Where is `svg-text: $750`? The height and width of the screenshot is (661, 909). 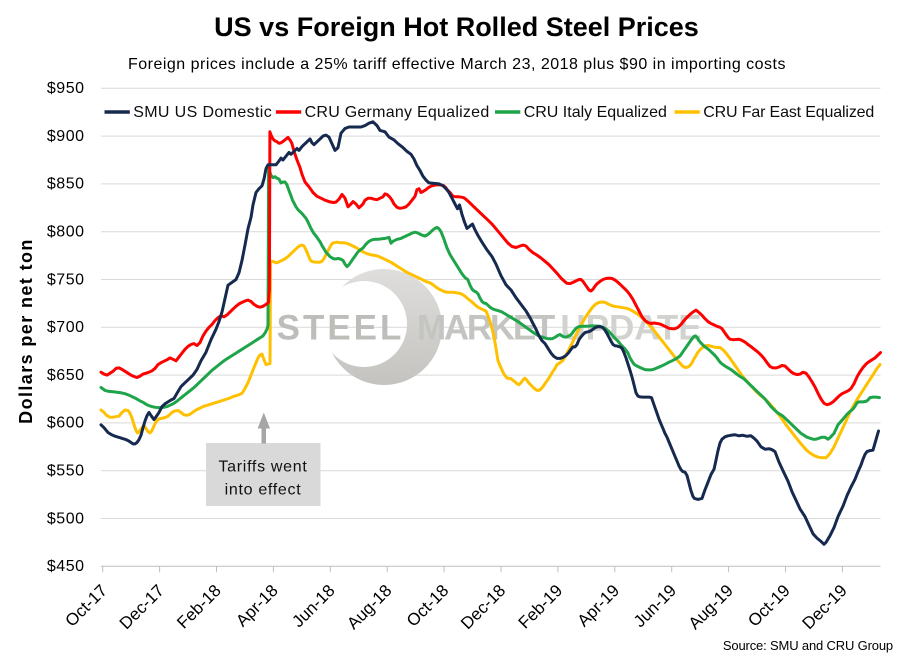
svg-text: $750 is located at coordinates (66, 279).